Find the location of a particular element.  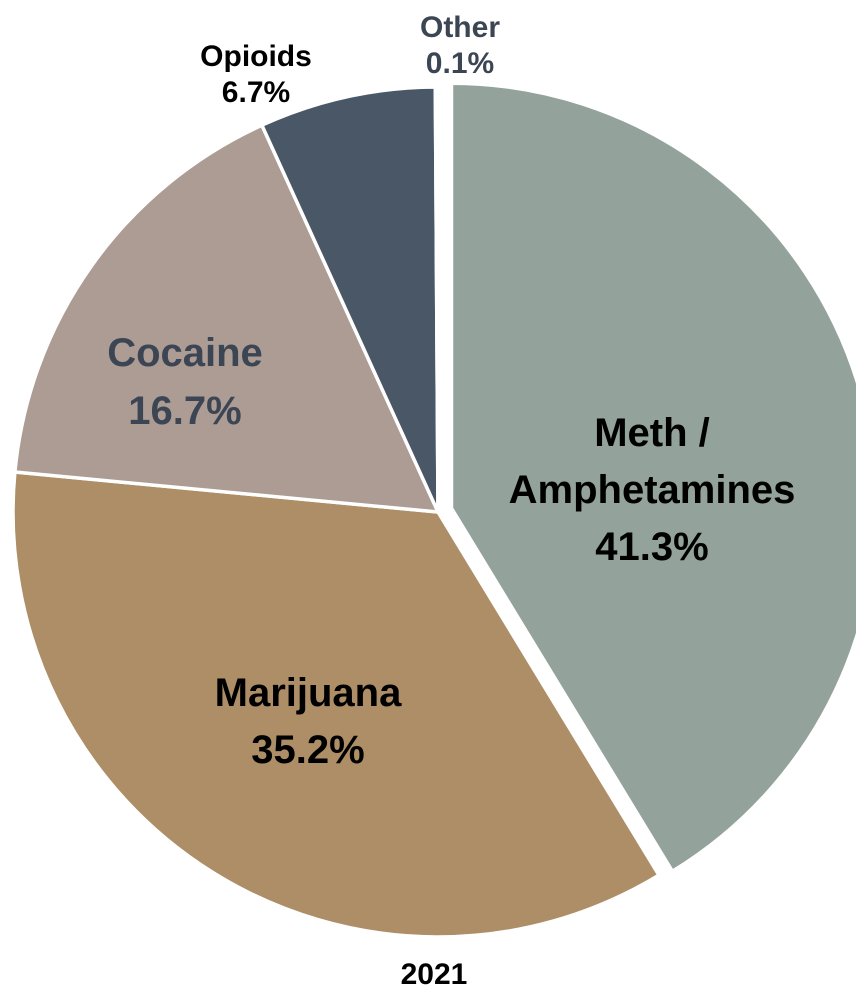

slice-label-marijuana: Marijuana 35.2% is located at coordinates (308, 721).